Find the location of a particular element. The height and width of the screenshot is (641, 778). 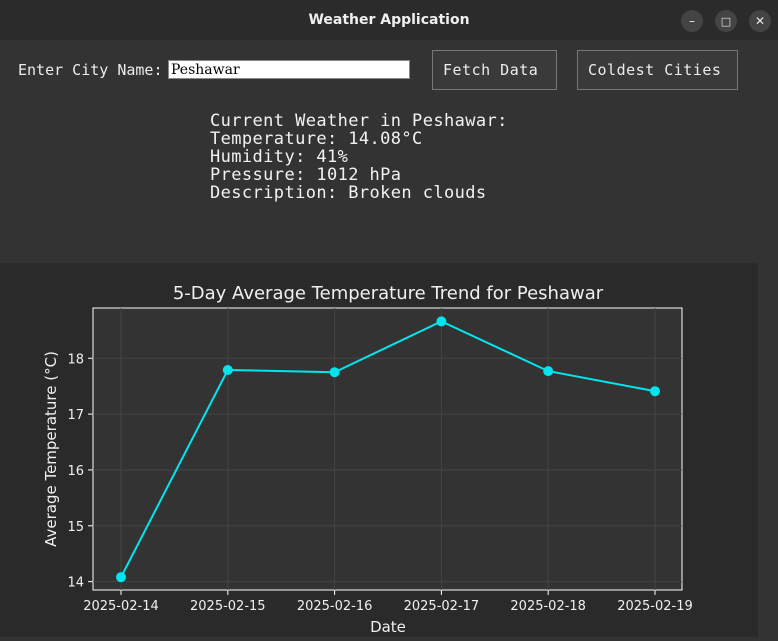

maximize-button: □ is located at coordinates (726, 21).